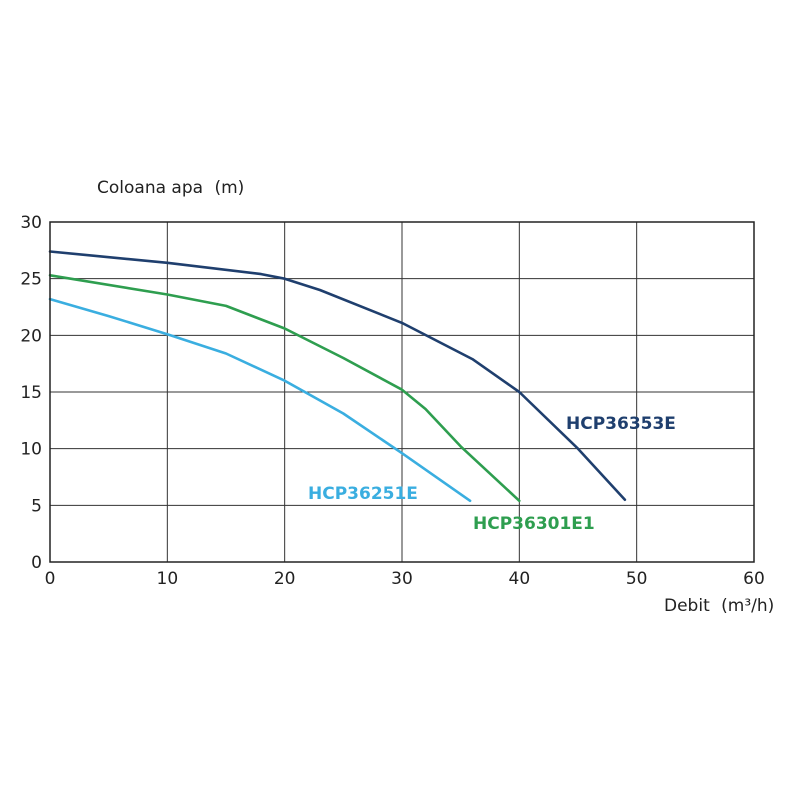 The width and height of the screenshot is (800, 800). Describe the element at coordinates (637, 579) in the screenshot. I see `x-tick-label: 50` at that location.